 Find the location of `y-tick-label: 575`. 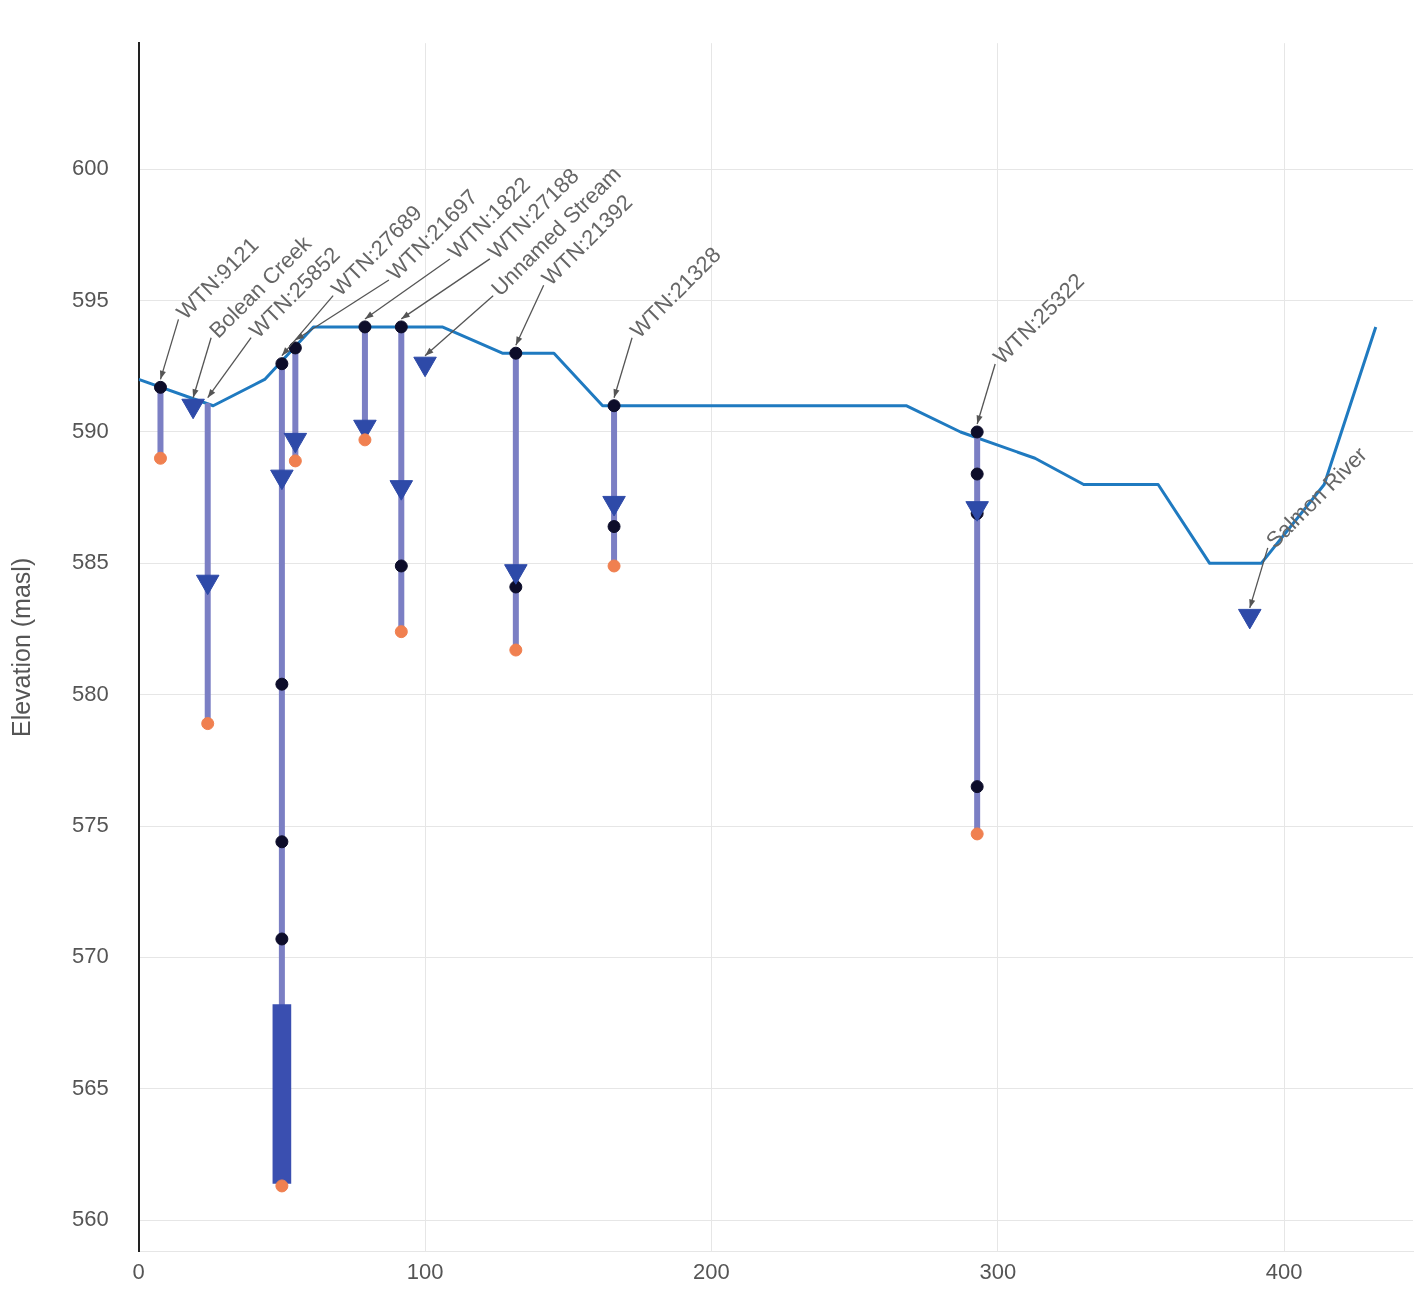

y-tick-label: 575 is located at coordinates (90, 825).